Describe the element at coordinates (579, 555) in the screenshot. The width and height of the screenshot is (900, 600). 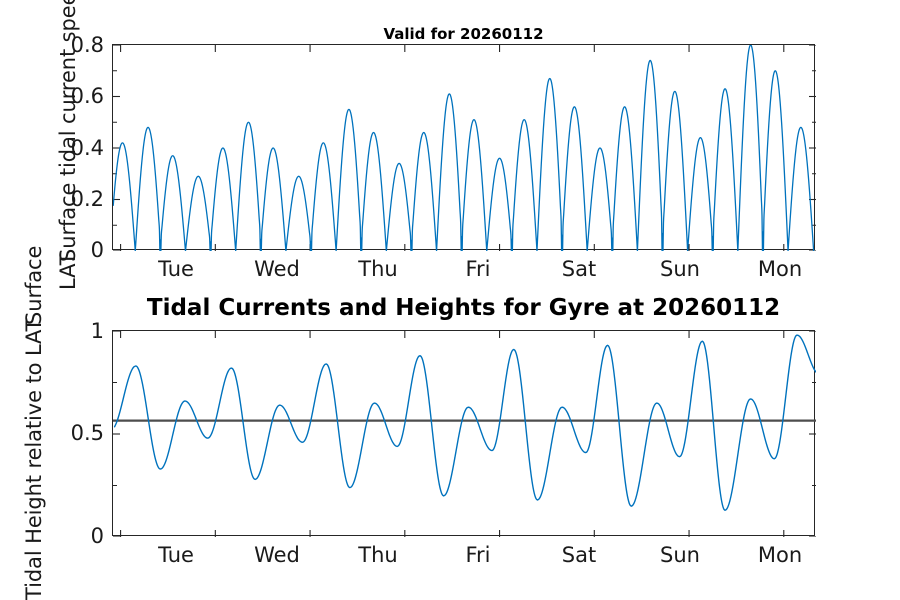
I see `bottom-xtick-sat: Sat` at that location.